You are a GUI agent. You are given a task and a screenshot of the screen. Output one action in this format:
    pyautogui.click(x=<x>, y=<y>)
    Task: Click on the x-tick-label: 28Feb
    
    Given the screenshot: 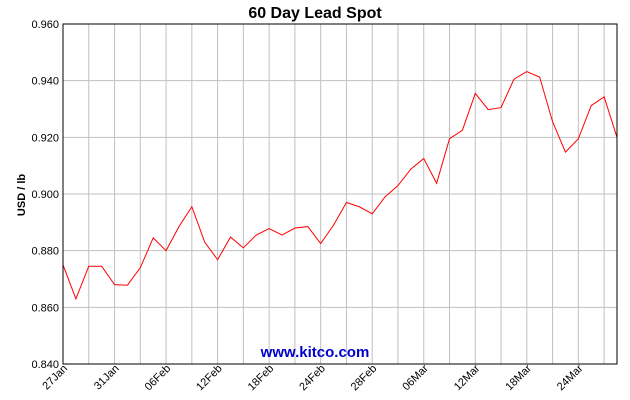 What is the action you would take?
    pyautogui.click(x=364, y=378)
    